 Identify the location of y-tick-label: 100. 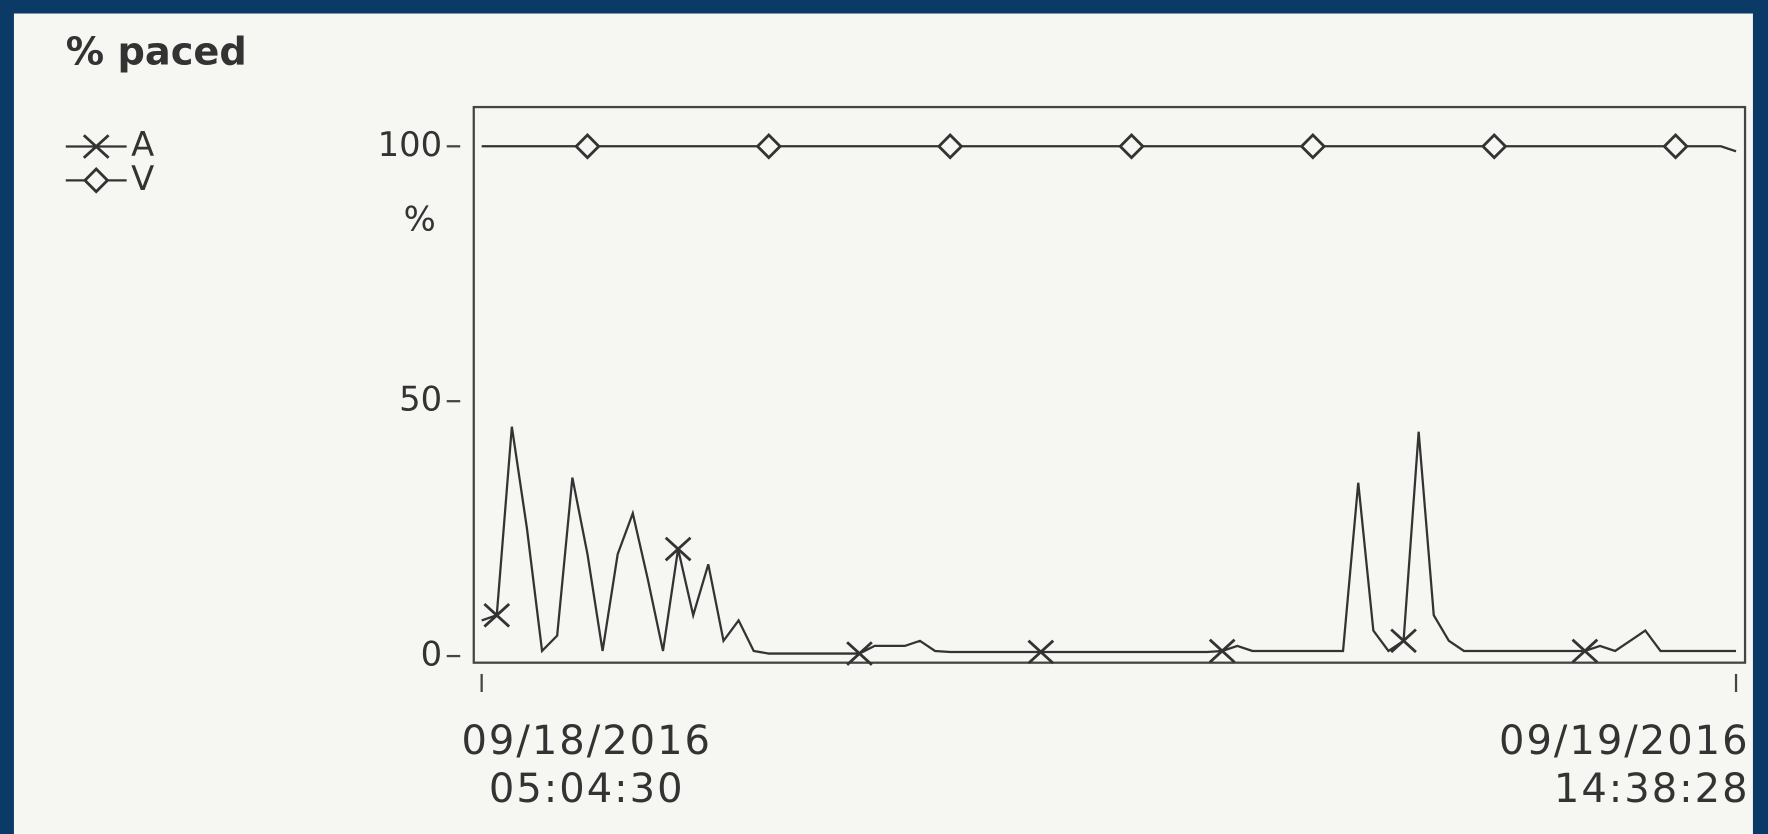
(410, 144).